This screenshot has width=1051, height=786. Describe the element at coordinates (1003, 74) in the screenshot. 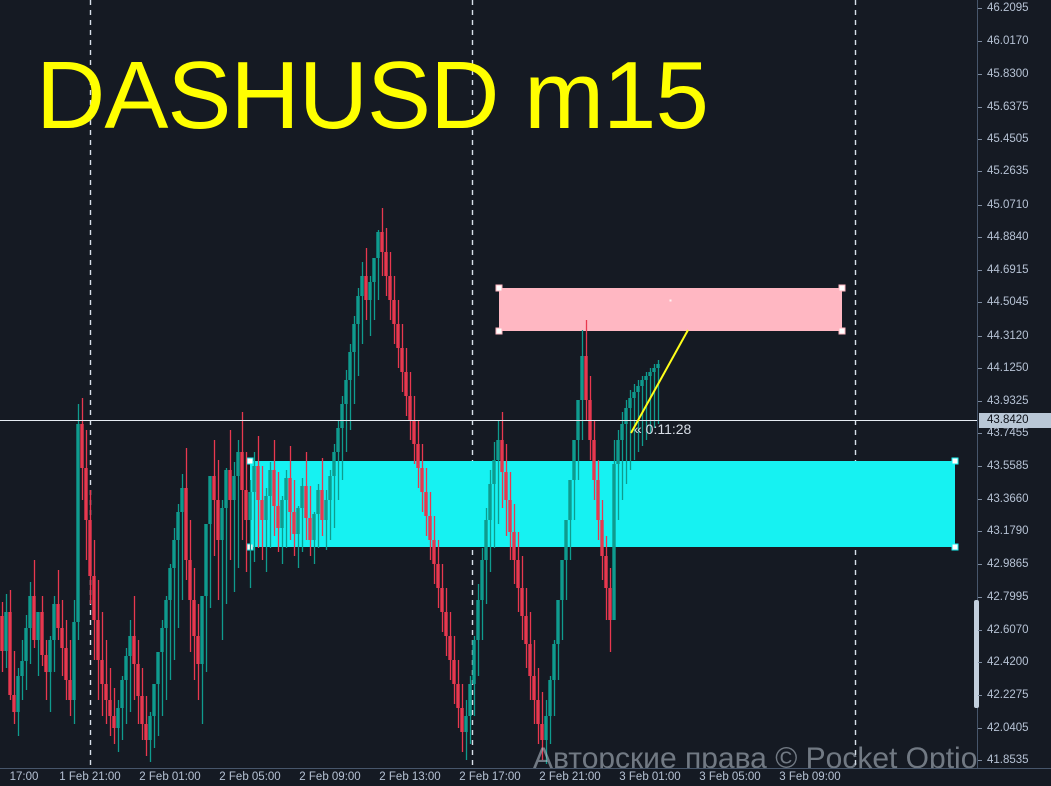

I see `price-tick-label: 45.8300` at that location.